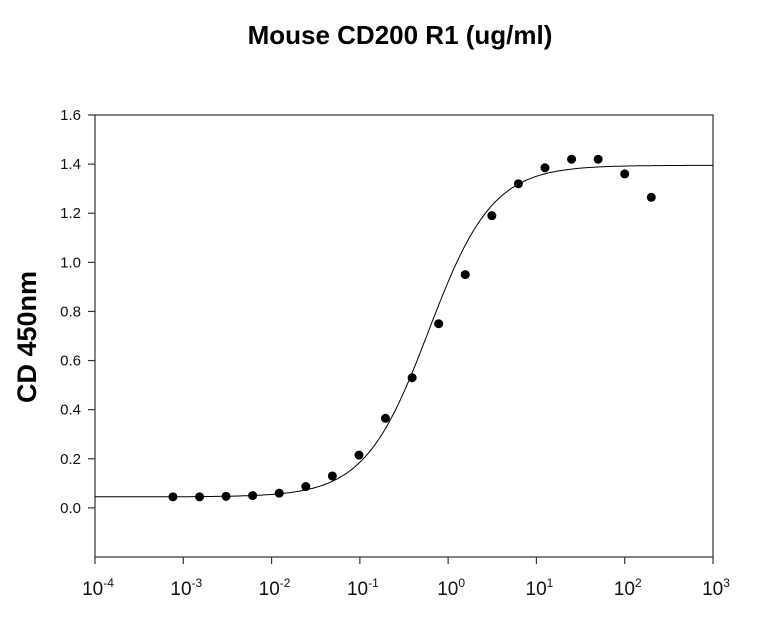 This screenshot has width=768, height=626. Describe the element at coordinates (275, 588) in the screenshot. I see `x-tick-label: 10⁻²` at that location.